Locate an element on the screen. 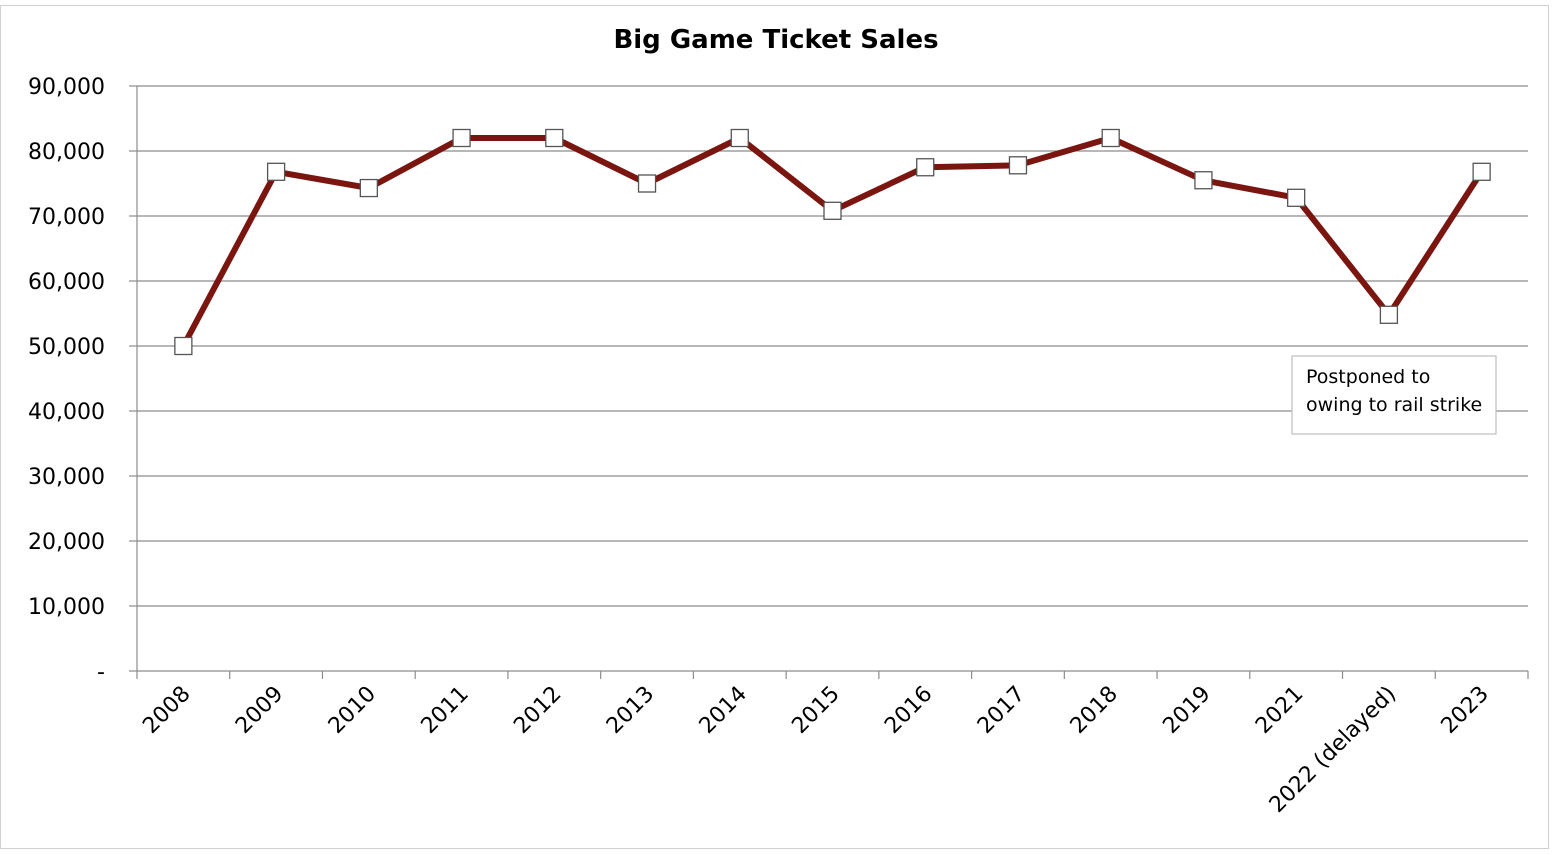 The width and height of the screenshot is (1554, 855). chart-title: Big Game Ticket Sales is located at coordinates (775, 40).